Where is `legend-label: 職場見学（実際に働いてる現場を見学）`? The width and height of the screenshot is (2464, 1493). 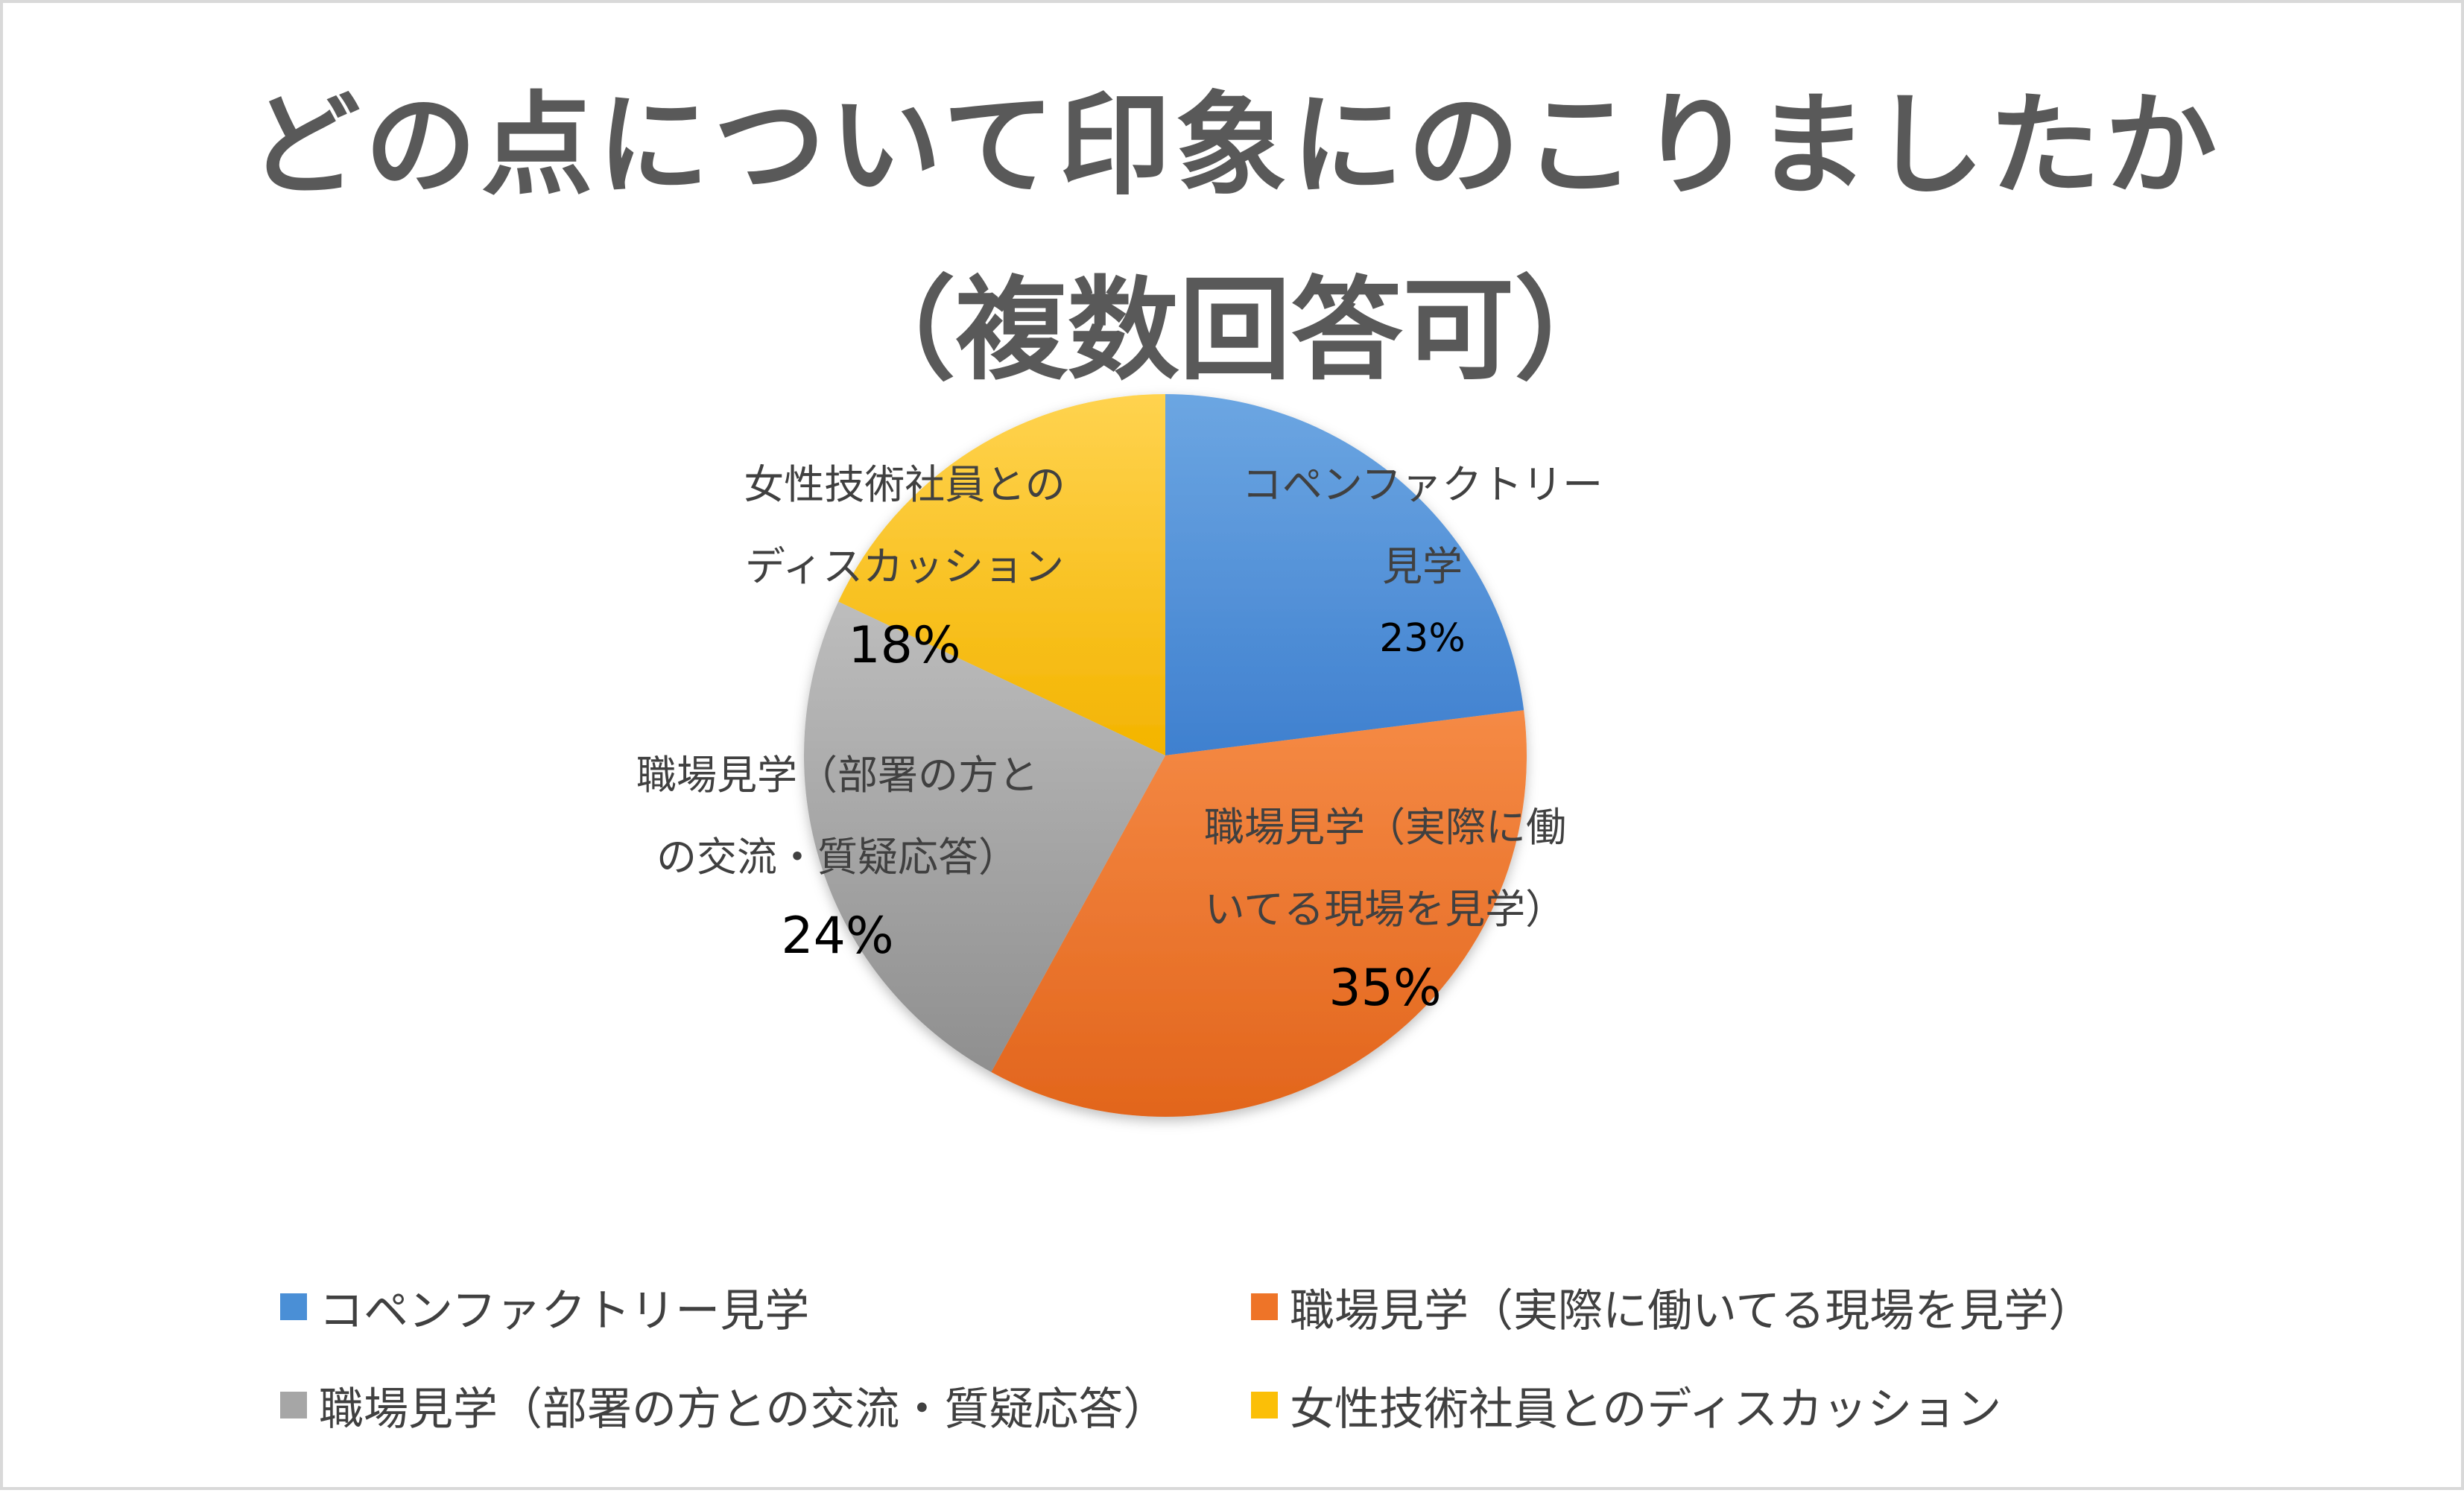
legend-label: 職場見学（実際に働いてる現場を見学） is located at coordinates (1692, 1310).